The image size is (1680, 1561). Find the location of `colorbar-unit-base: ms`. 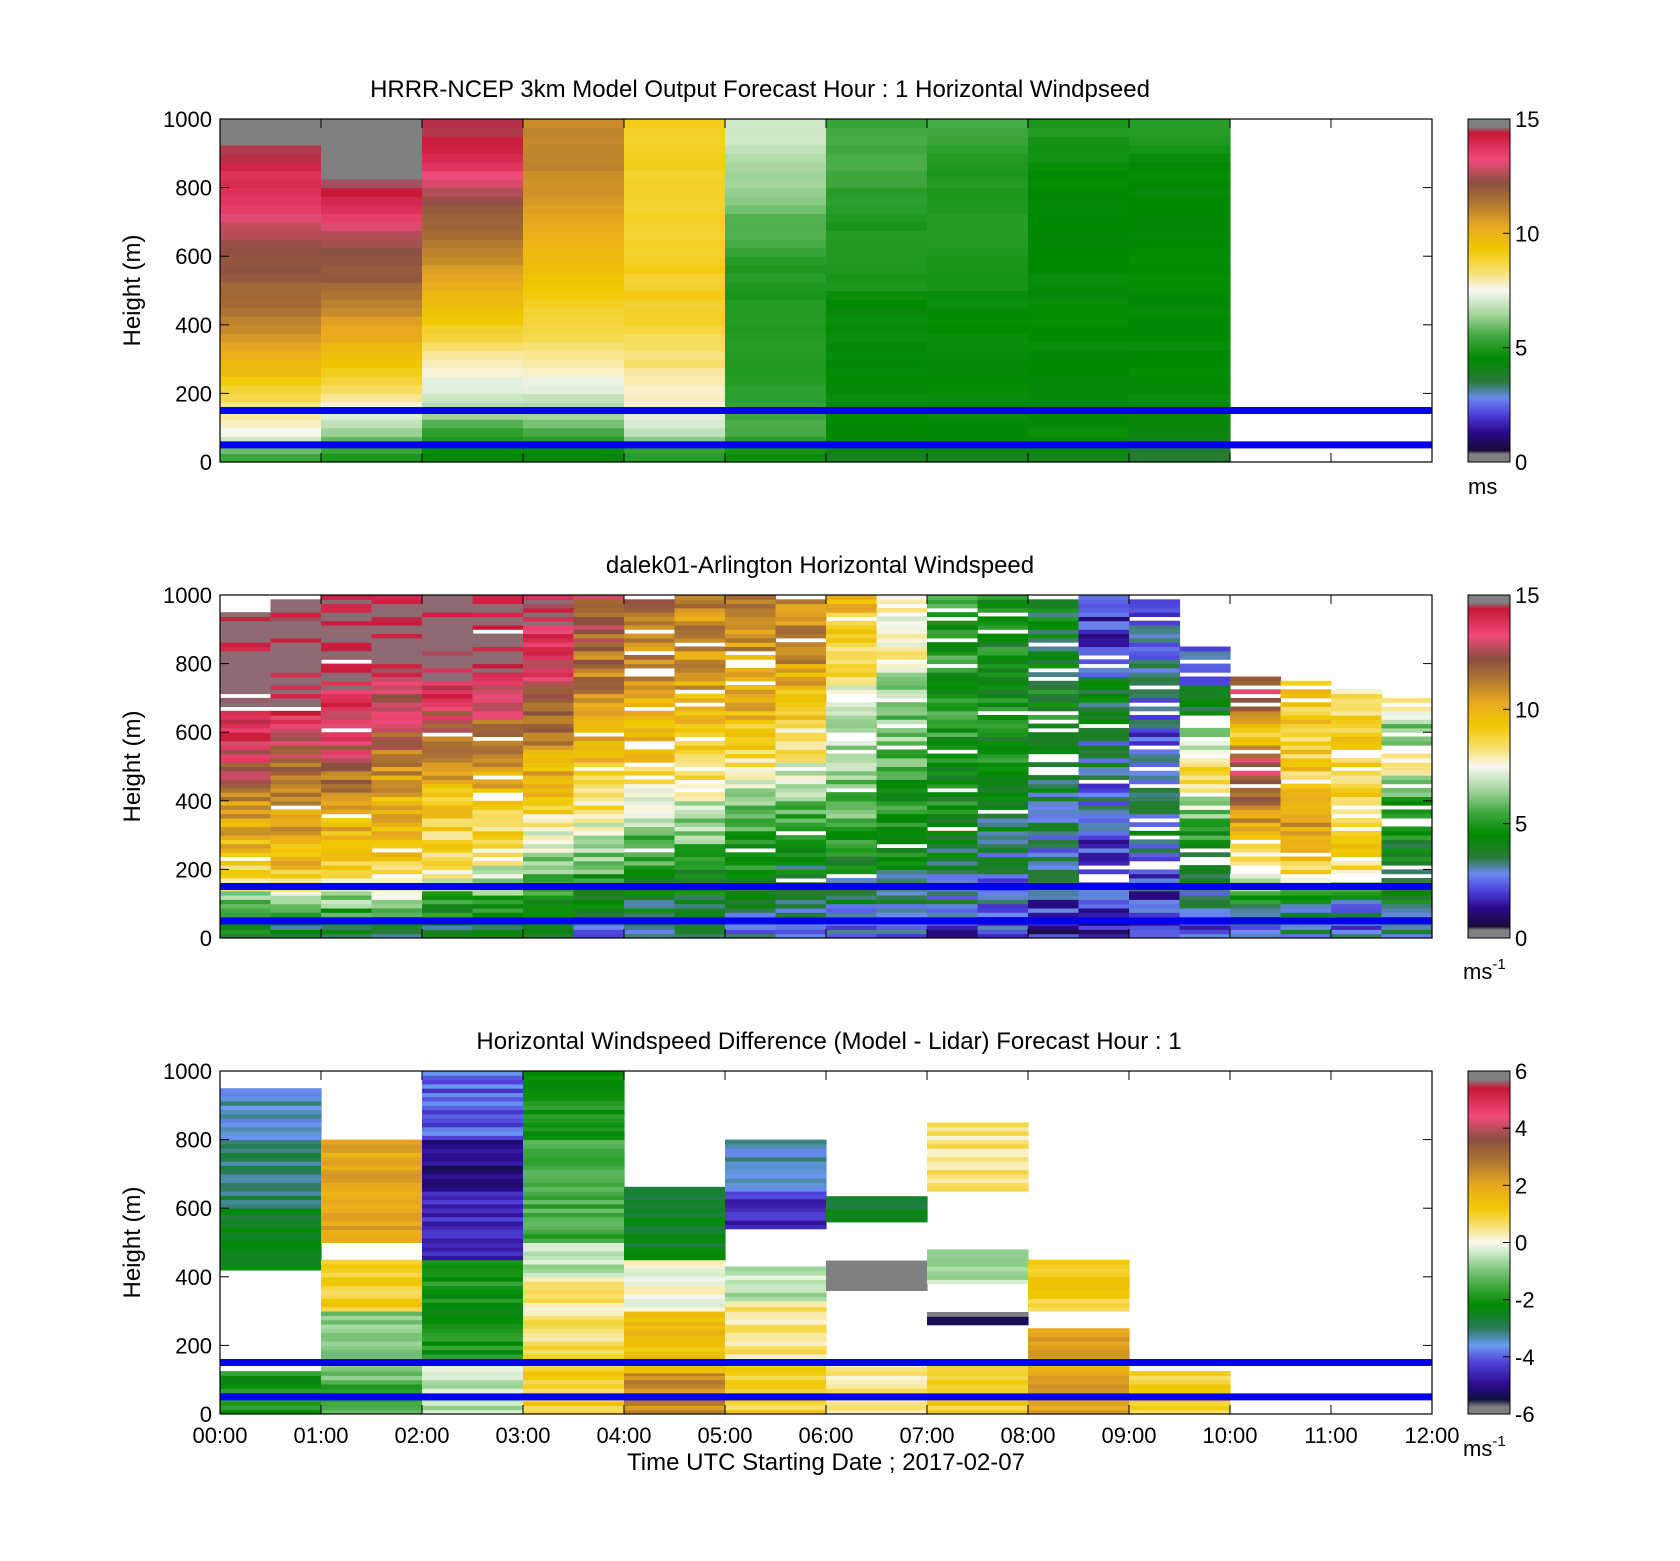

colorbar-unit-base: ms is located at coordinates (1477, 971).